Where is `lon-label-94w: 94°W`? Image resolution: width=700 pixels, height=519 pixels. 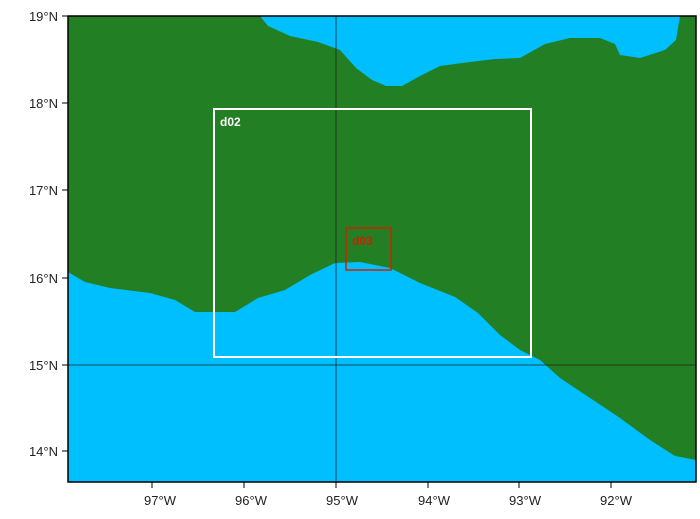 lon-label-94w: 94°W is located at coordinates (434, 500).